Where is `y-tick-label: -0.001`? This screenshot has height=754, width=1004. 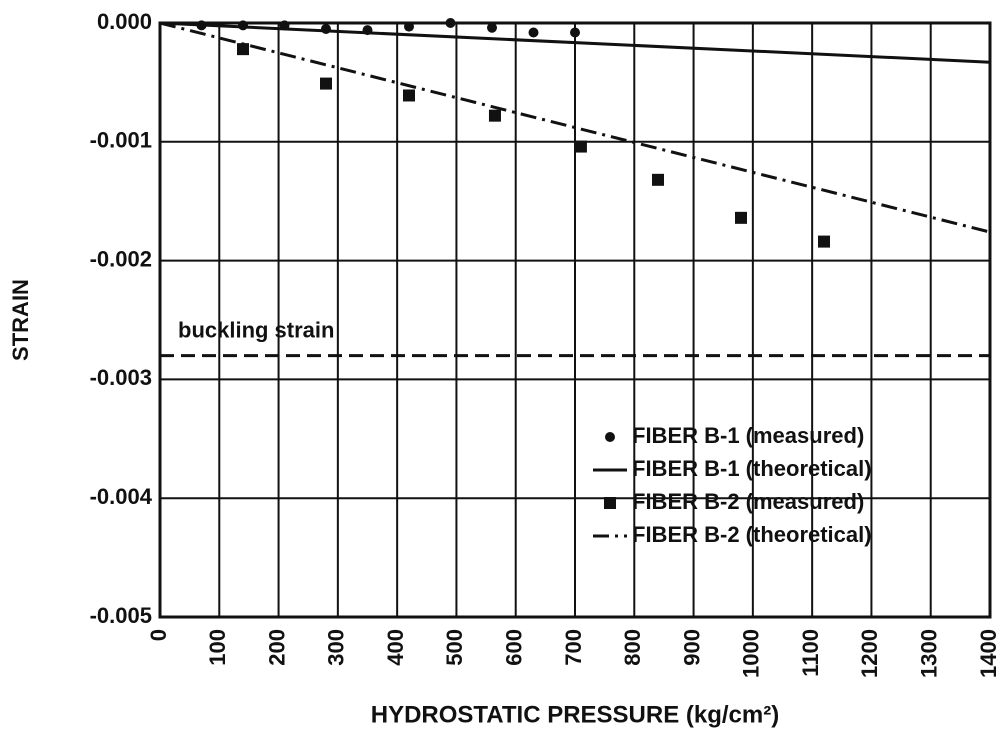 y-tick-label: -0.001 is located at coordinates (121, 140).